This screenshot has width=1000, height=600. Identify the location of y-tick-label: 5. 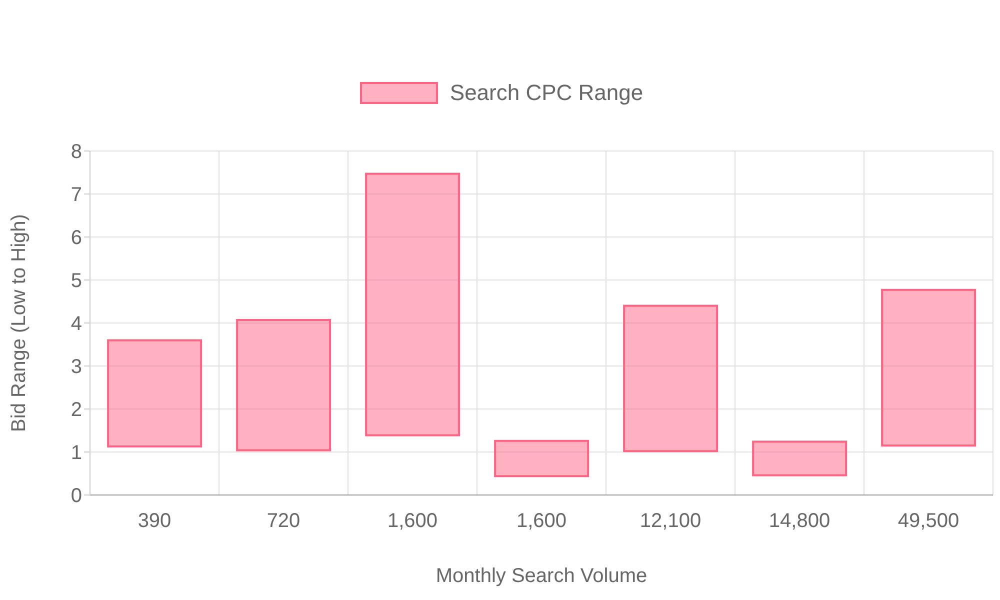
(76, 281).